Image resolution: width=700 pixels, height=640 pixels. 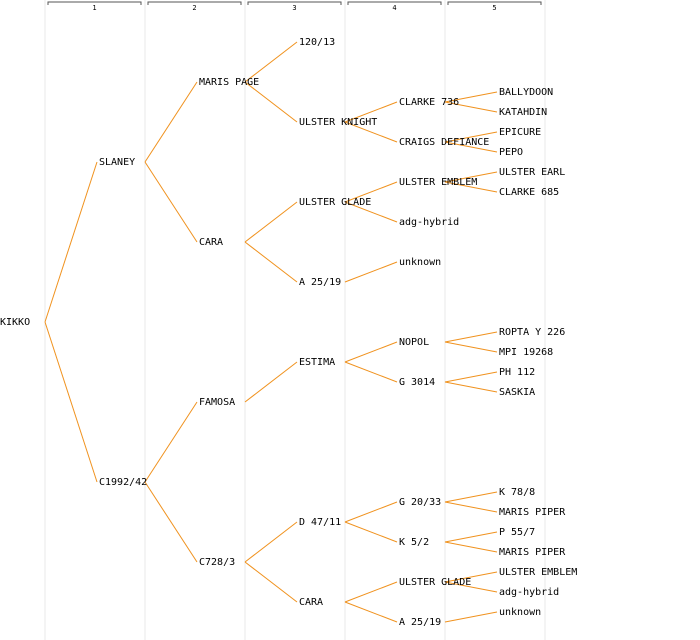 What do you see at coordinates (417, 382) in the screenshot?
I see `pedigree-node: G 3014` at bounding box center [417, 382].